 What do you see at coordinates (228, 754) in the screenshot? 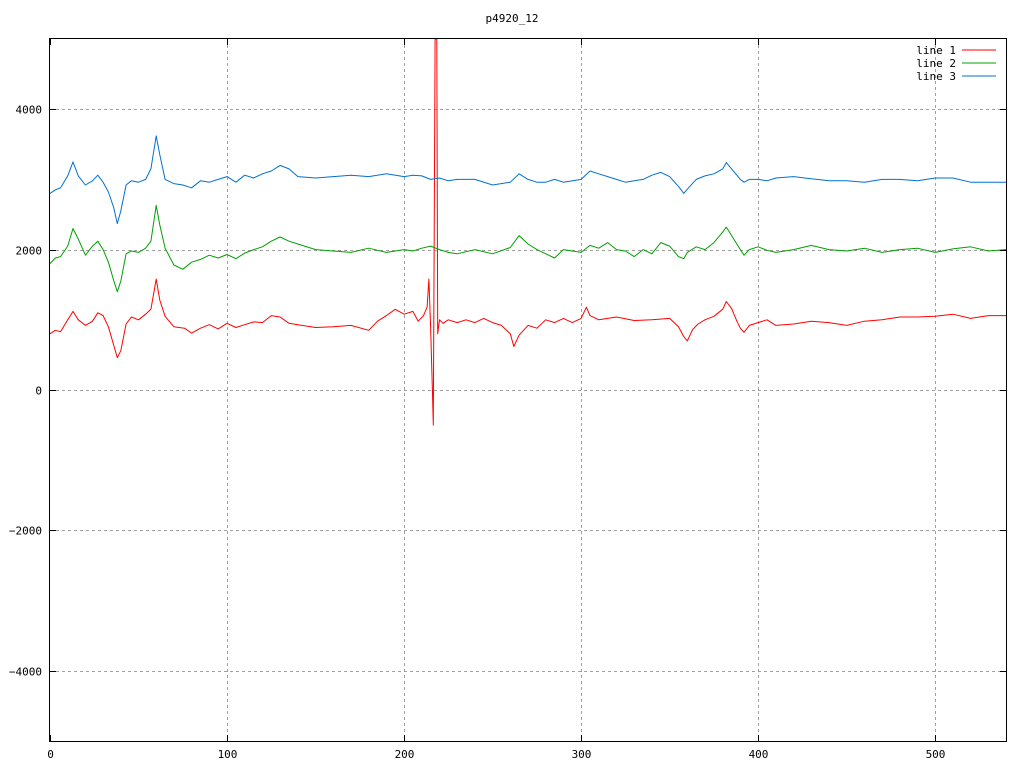
I see `x-tick-label: 100` at bounding box center [228, 754].